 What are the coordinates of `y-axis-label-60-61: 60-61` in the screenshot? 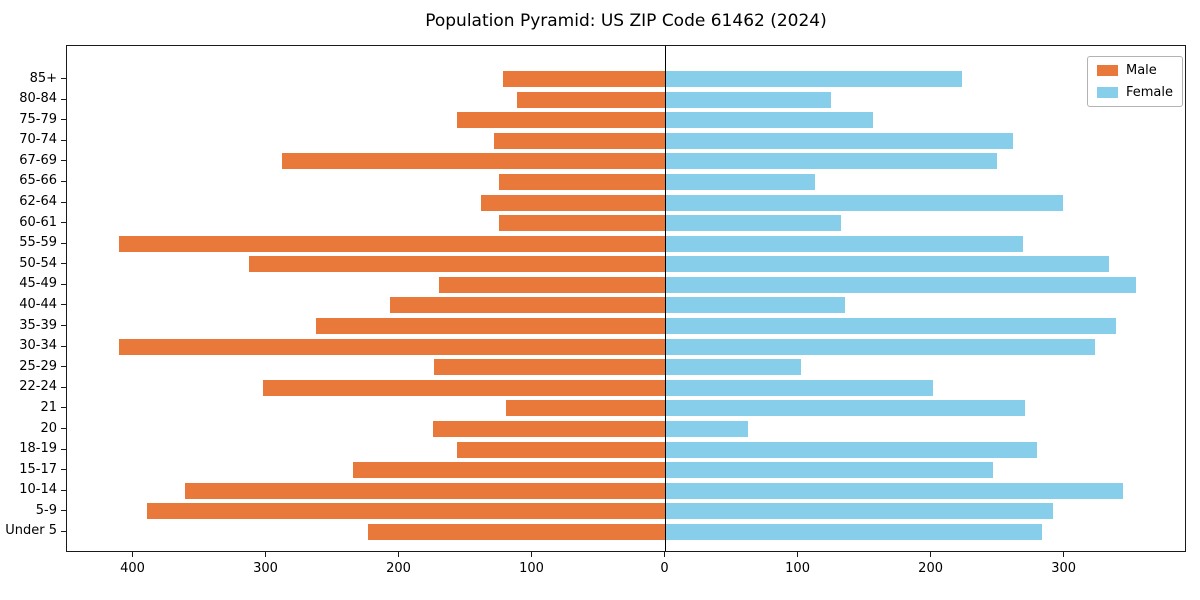 It's located at (38, 222).